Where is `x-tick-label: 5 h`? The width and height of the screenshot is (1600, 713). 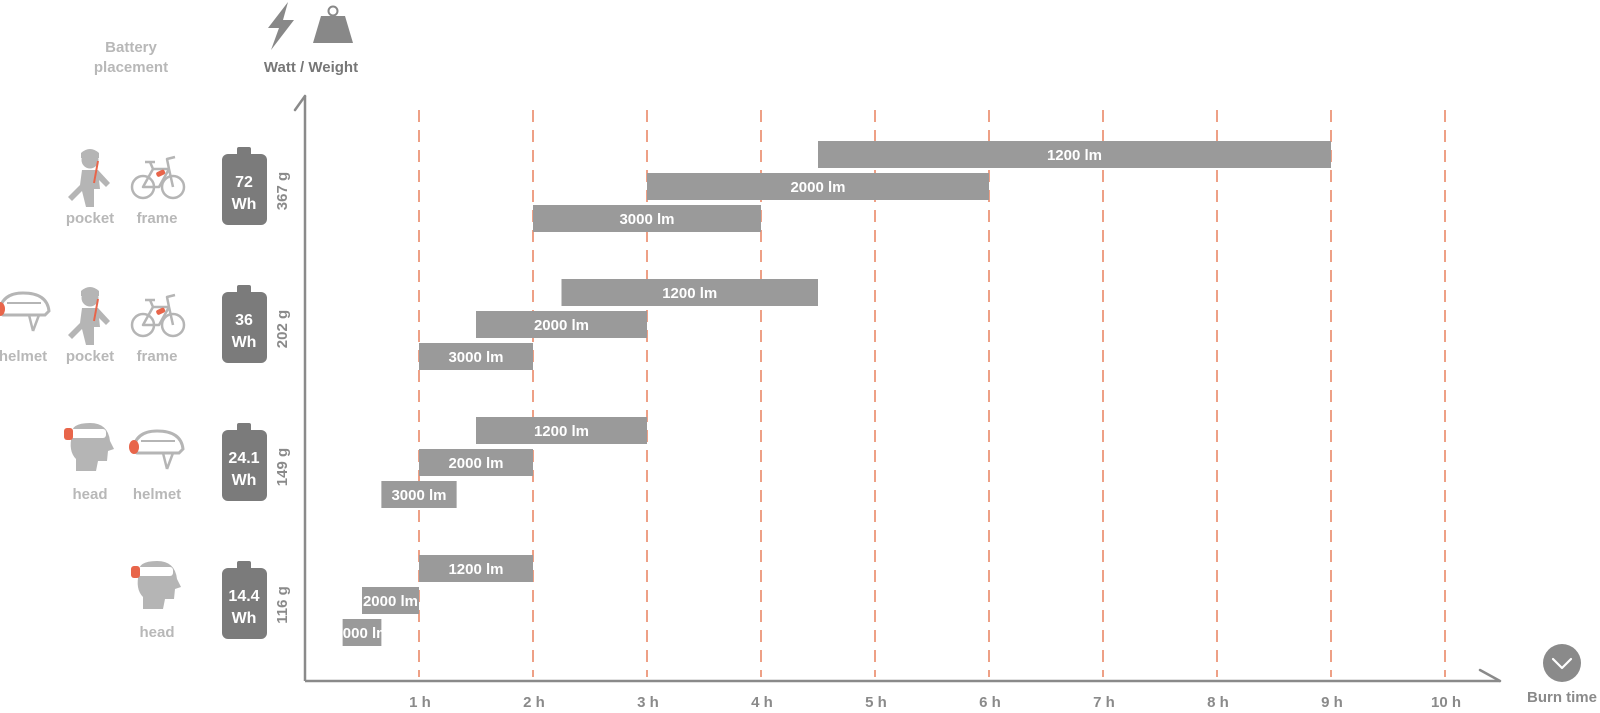 x-tick-label: 5 h is located at coordinates (876, 702).